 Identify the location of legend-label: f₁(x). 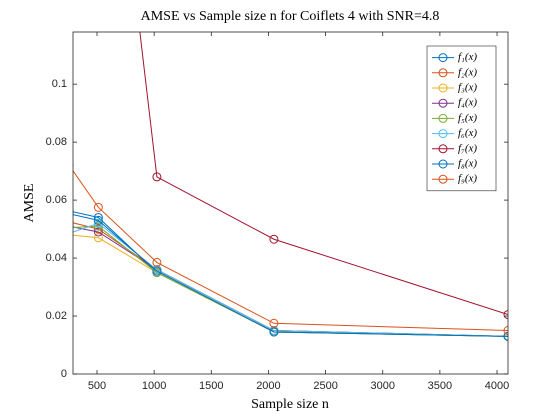
(467, 57).